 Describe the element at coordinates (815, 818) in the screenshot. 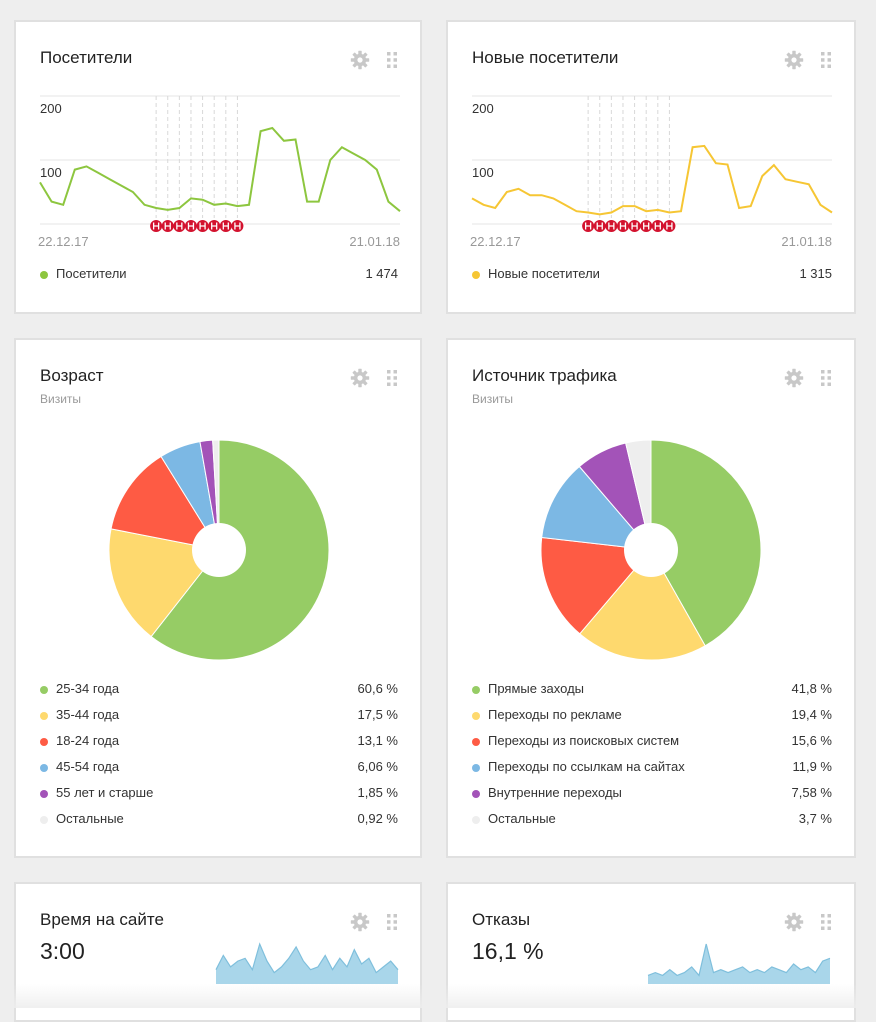

I see `legend-value: 3,7 %` at that location.